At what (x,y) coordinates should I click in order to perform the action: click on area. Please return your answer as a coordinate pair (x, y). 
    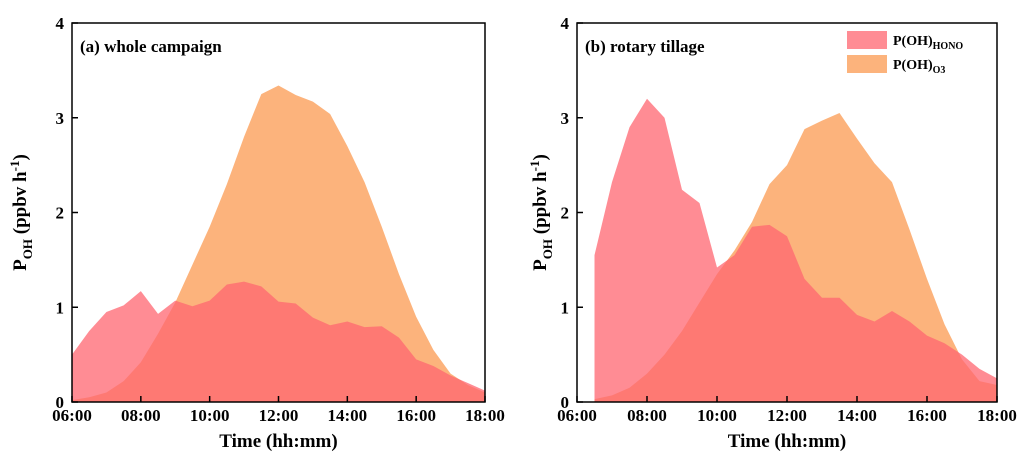
    Looking at the image, I should click on (278, 341).